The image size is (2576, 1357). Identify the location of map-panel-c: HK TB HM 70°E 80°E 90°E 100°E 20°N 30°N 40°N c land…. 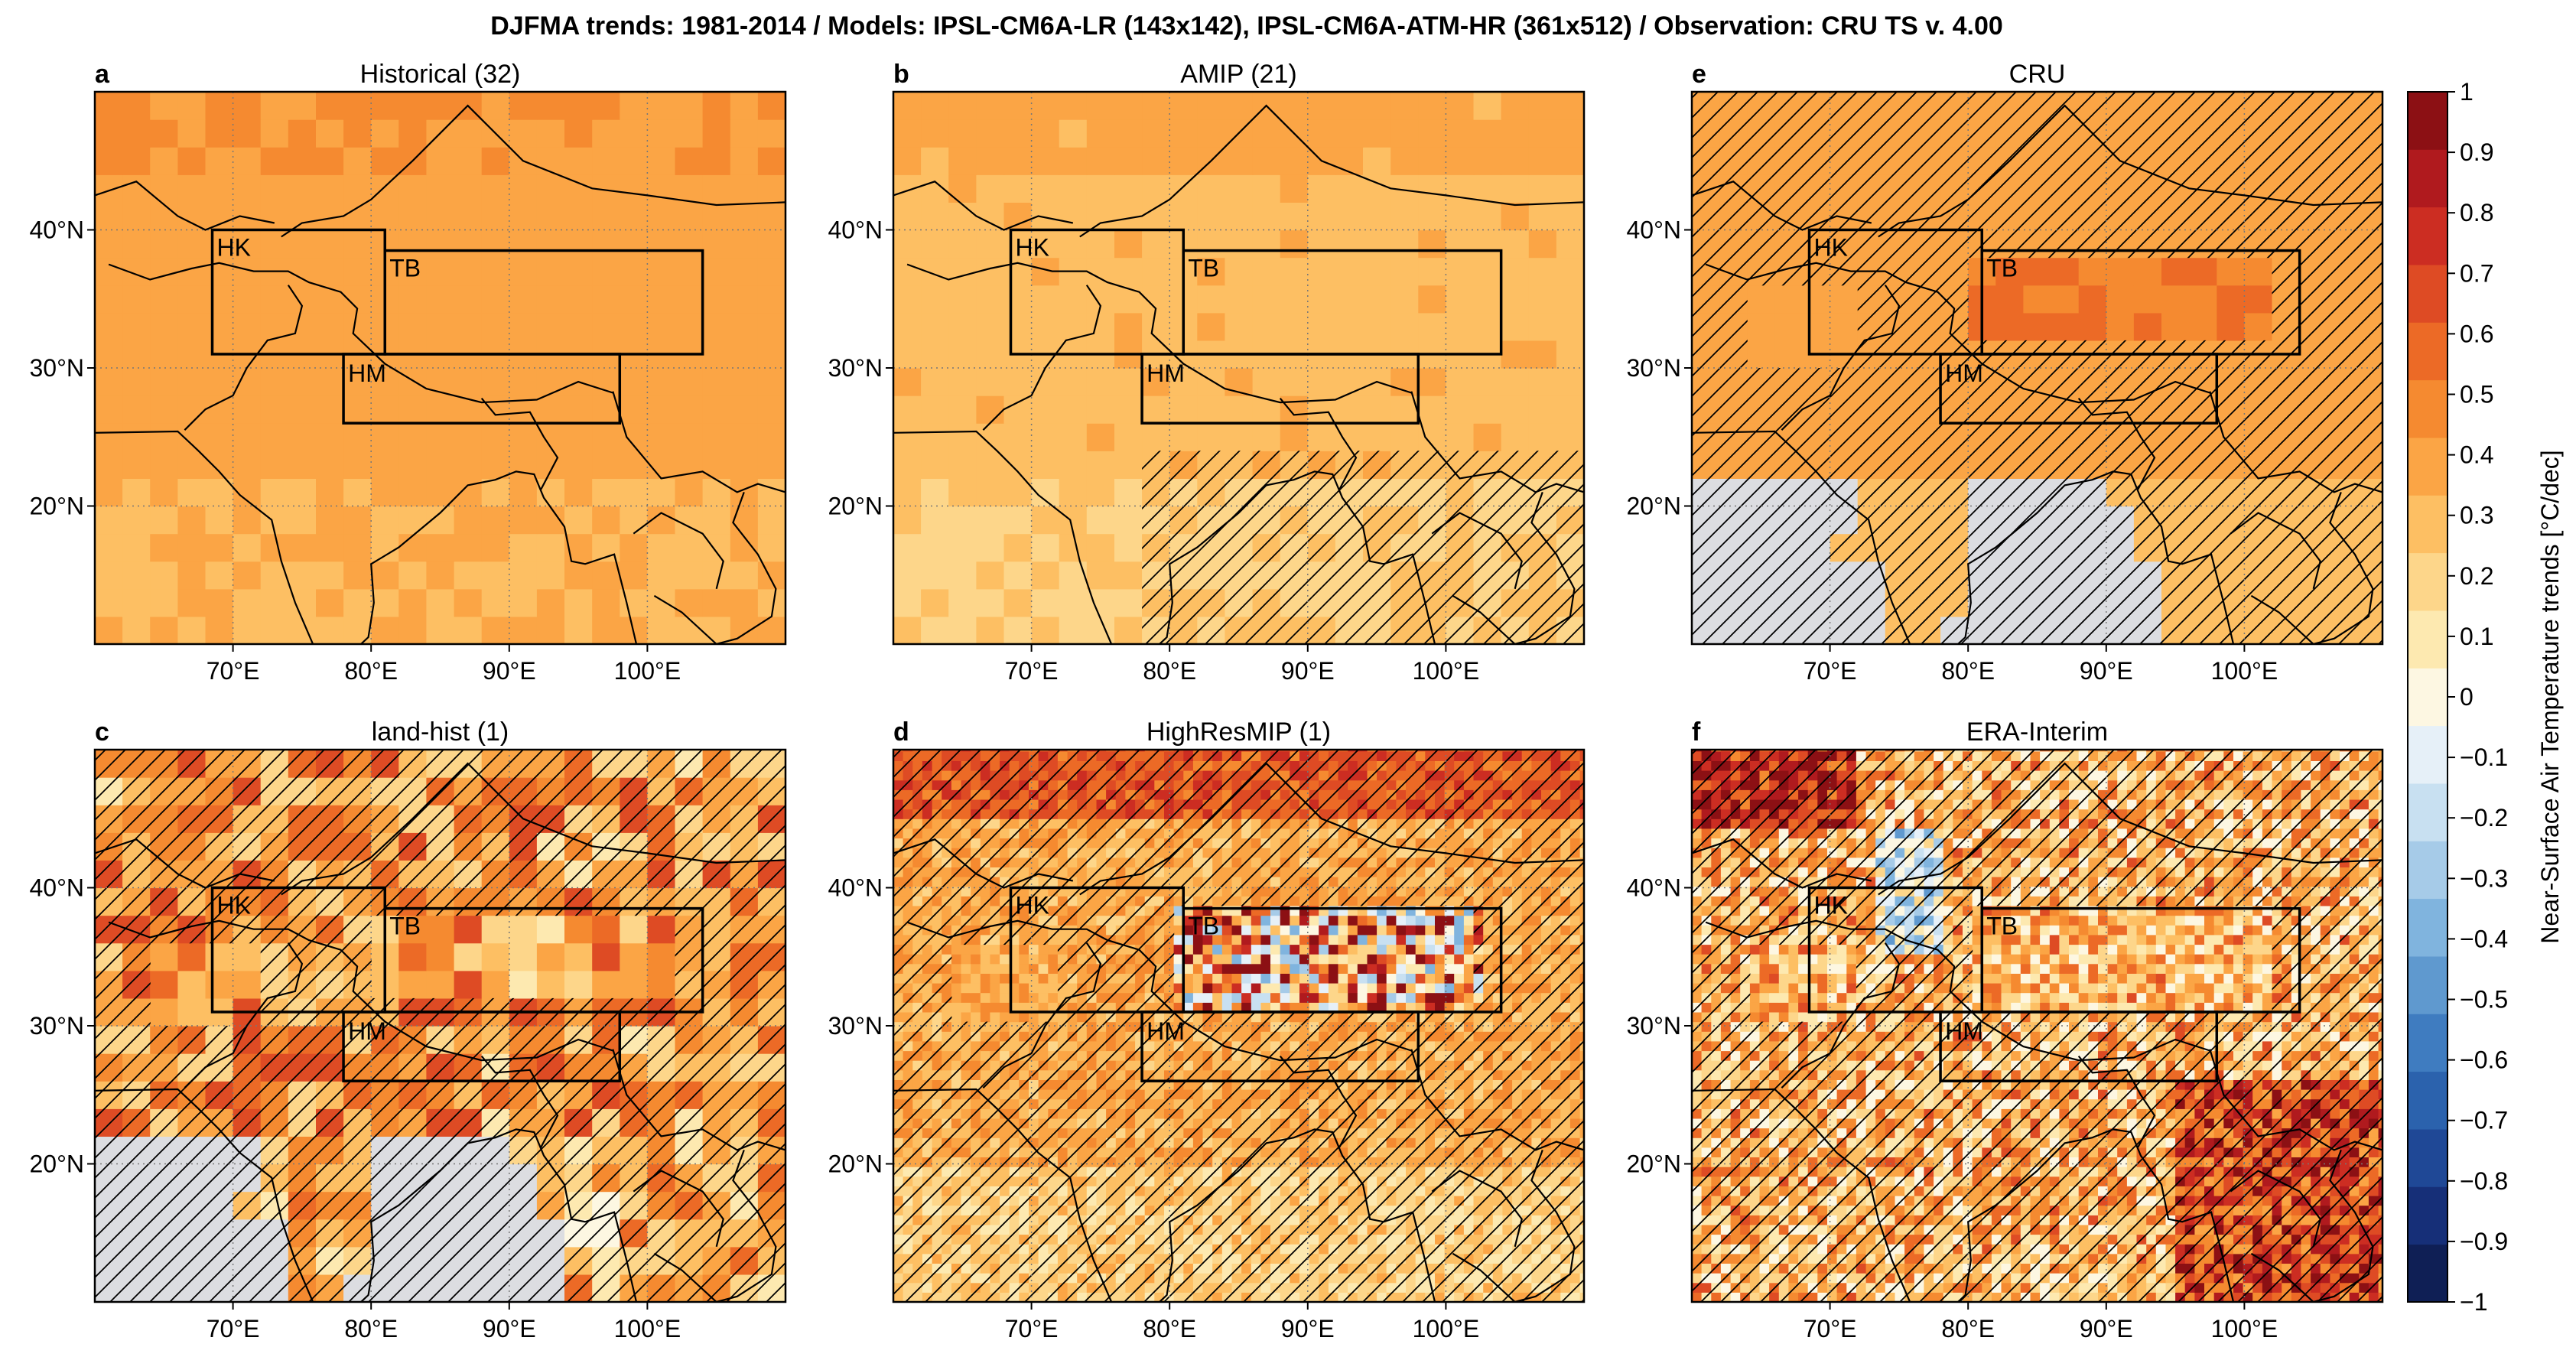
(408, 1030).